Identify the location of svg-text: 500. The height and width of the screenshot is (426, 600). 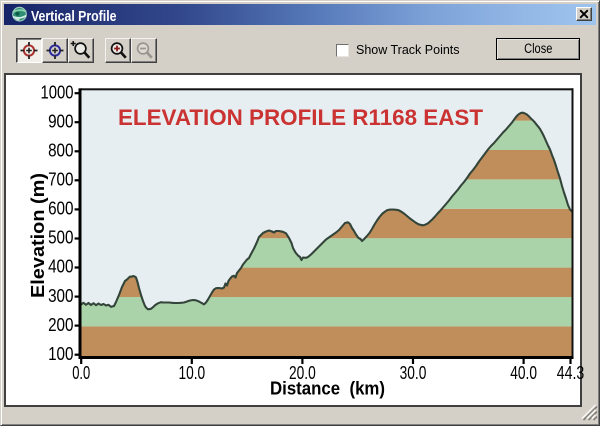
(60, 238).